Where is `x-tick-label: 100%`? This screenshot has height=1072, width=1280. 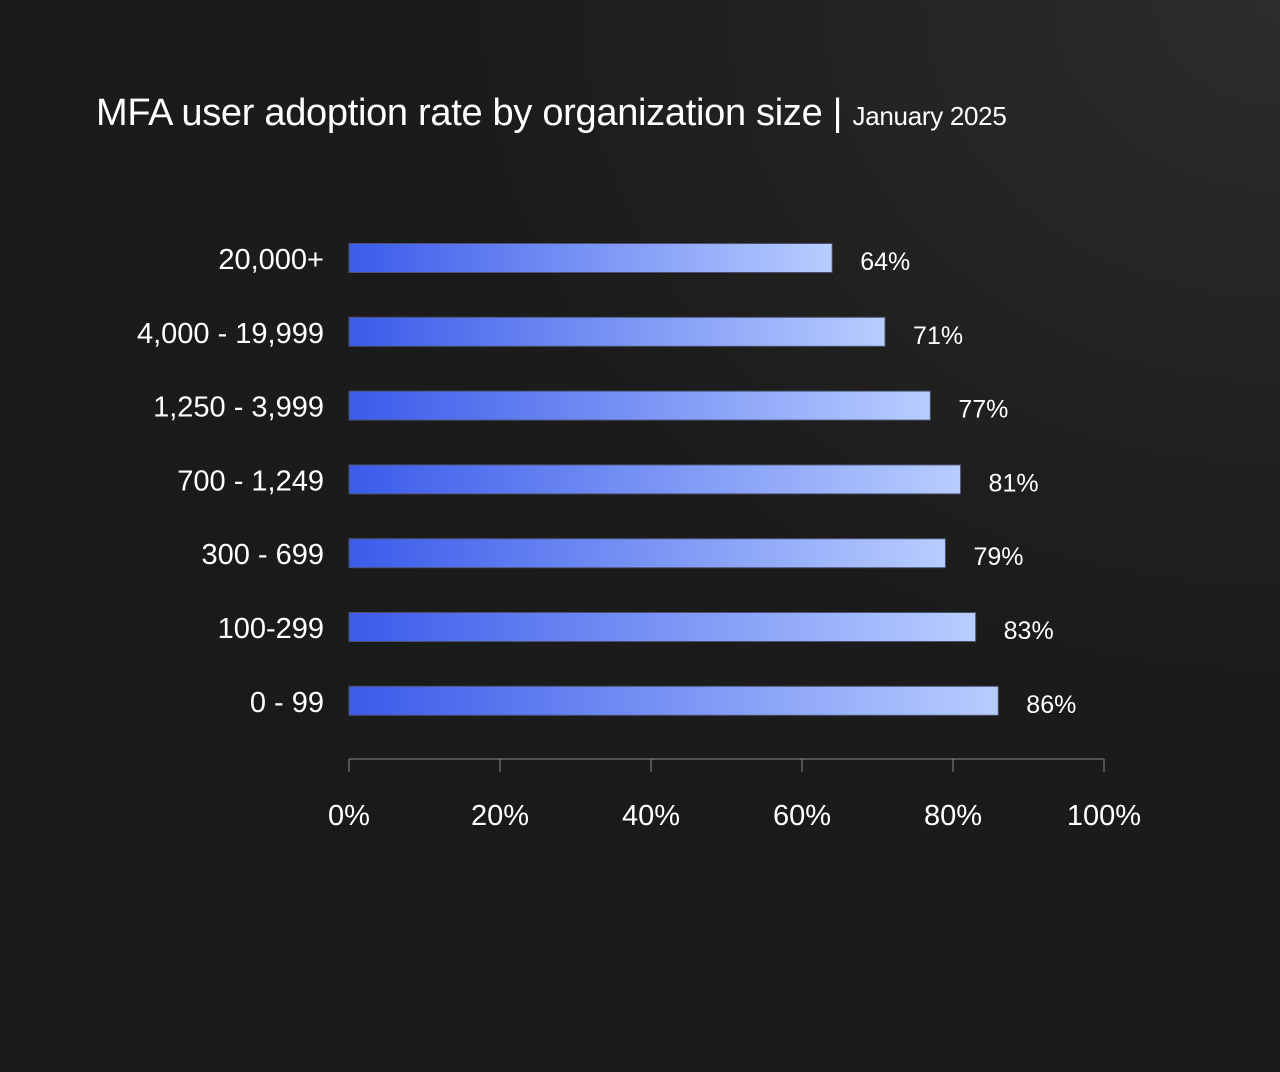
x-tick-label: 100% is located at coordinates (1104, 816).